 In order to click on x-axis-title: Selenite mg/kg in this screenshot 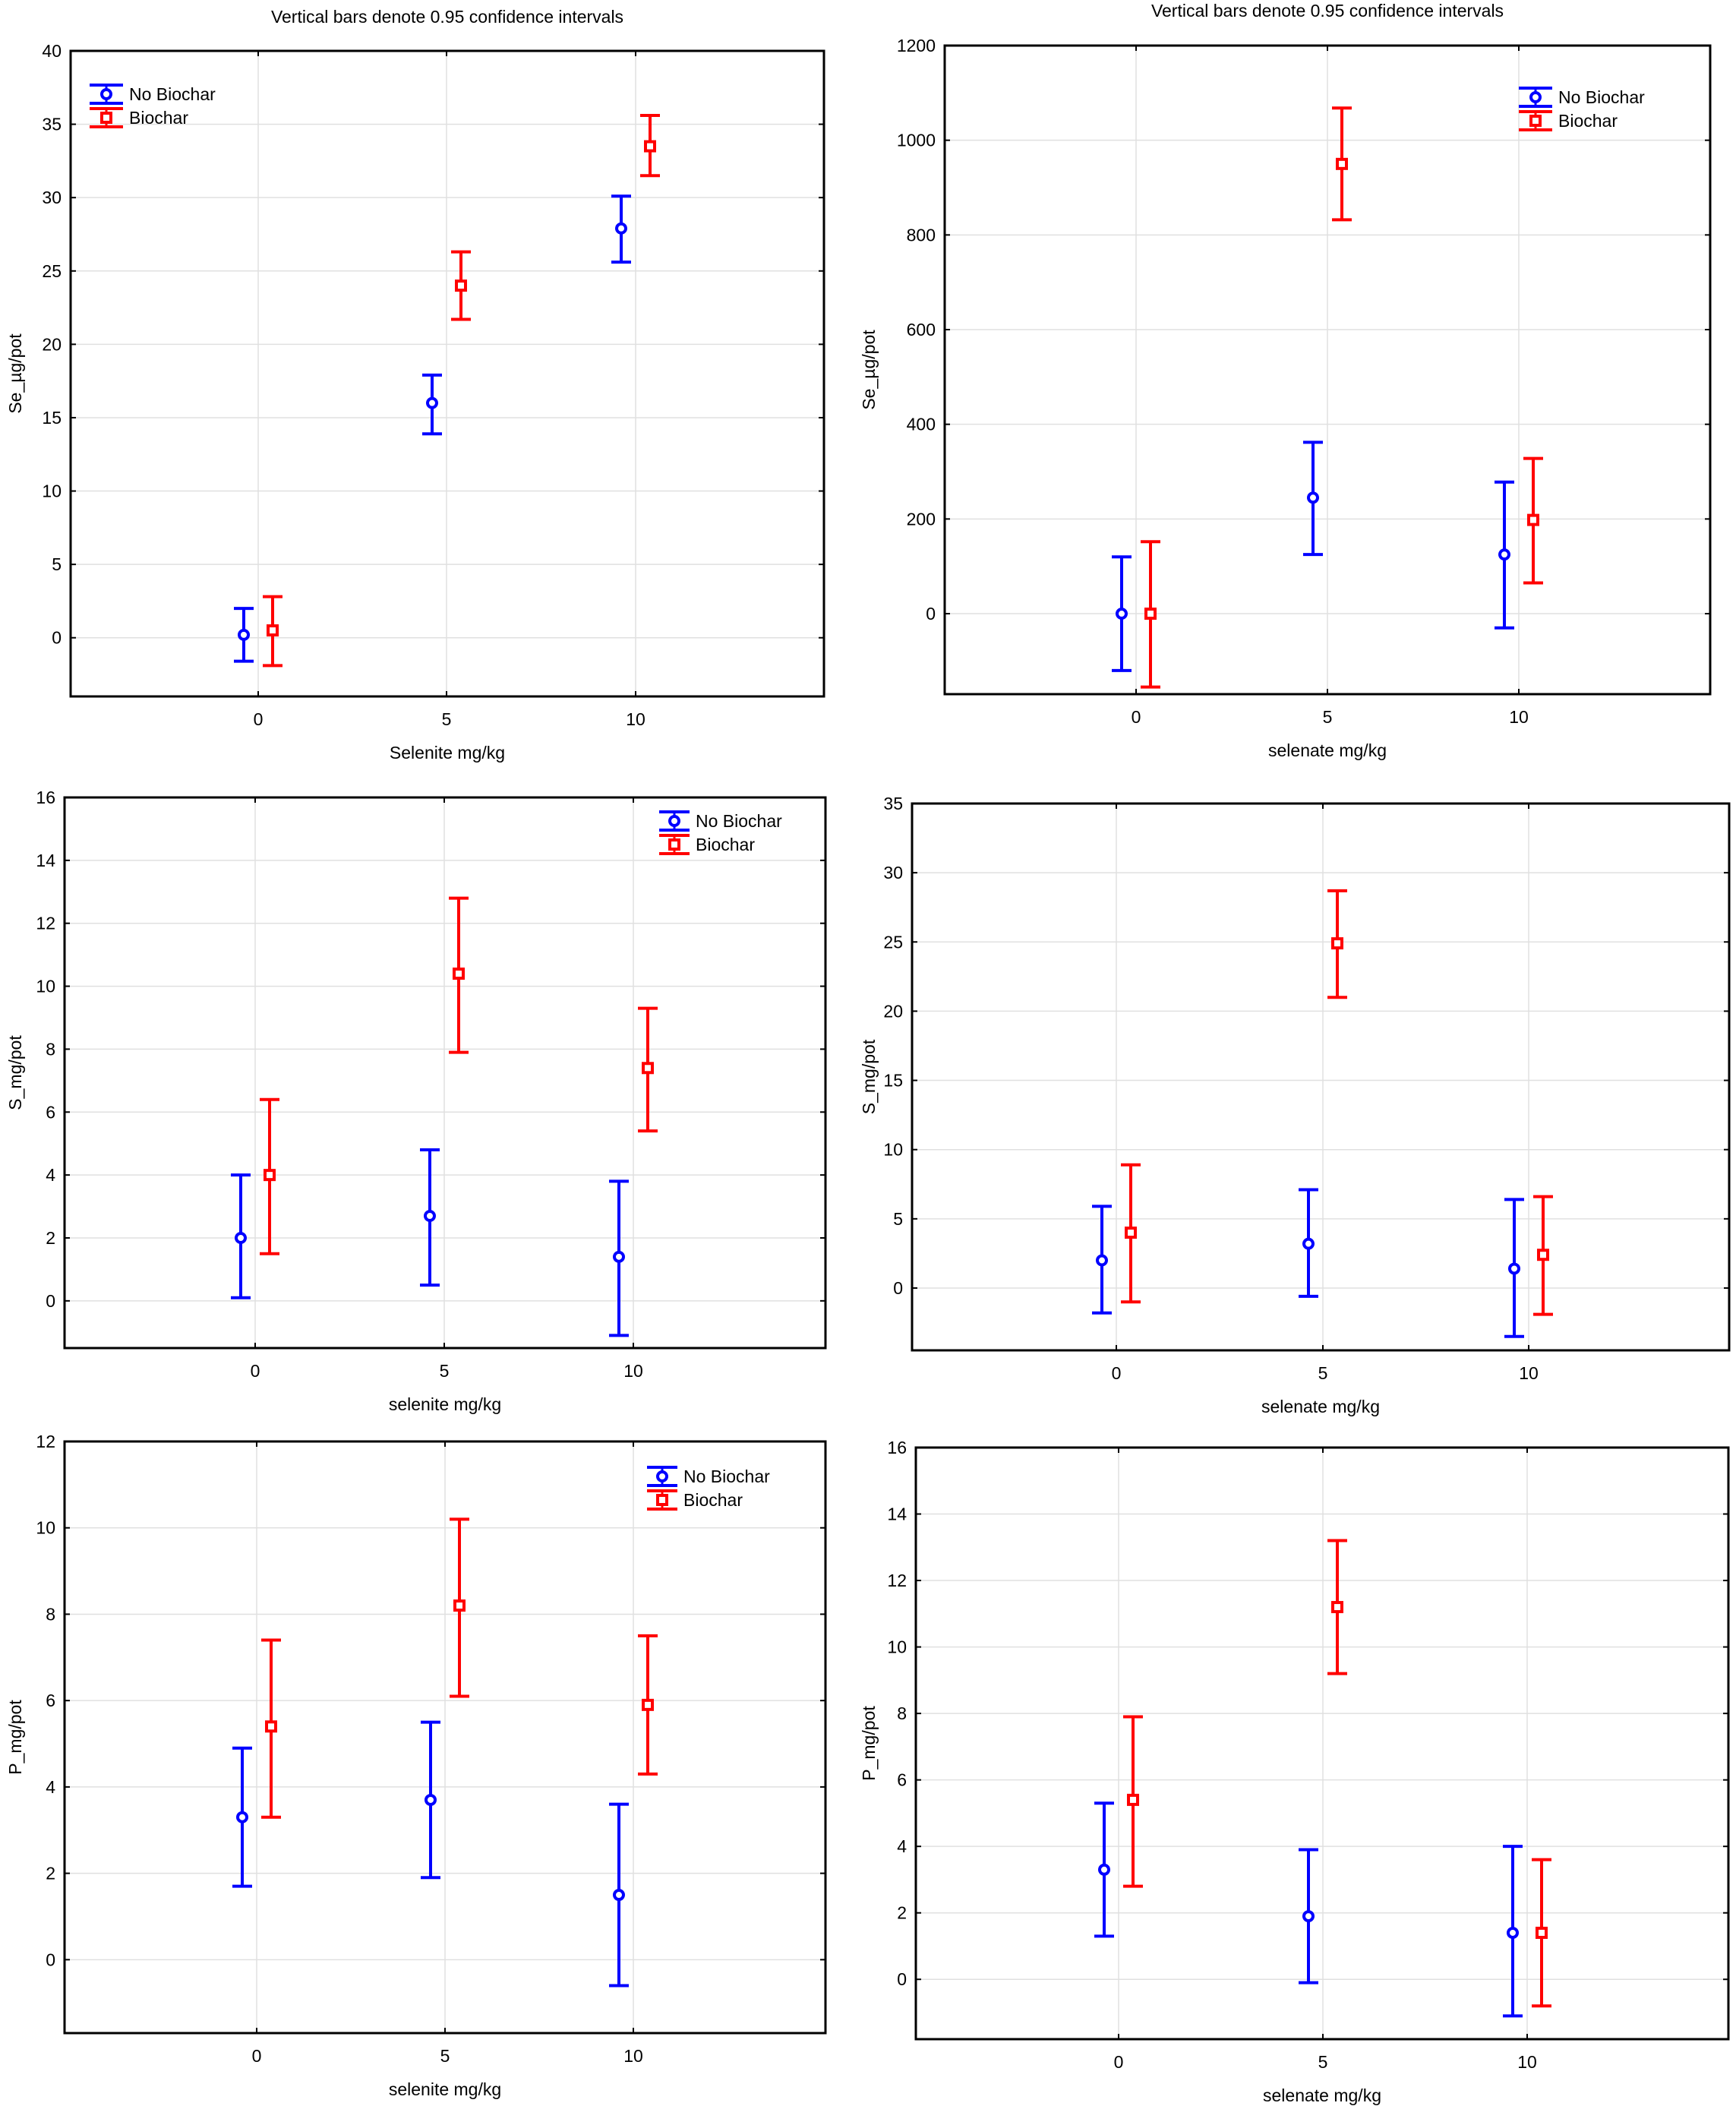, I will do `click(447, 753)`.